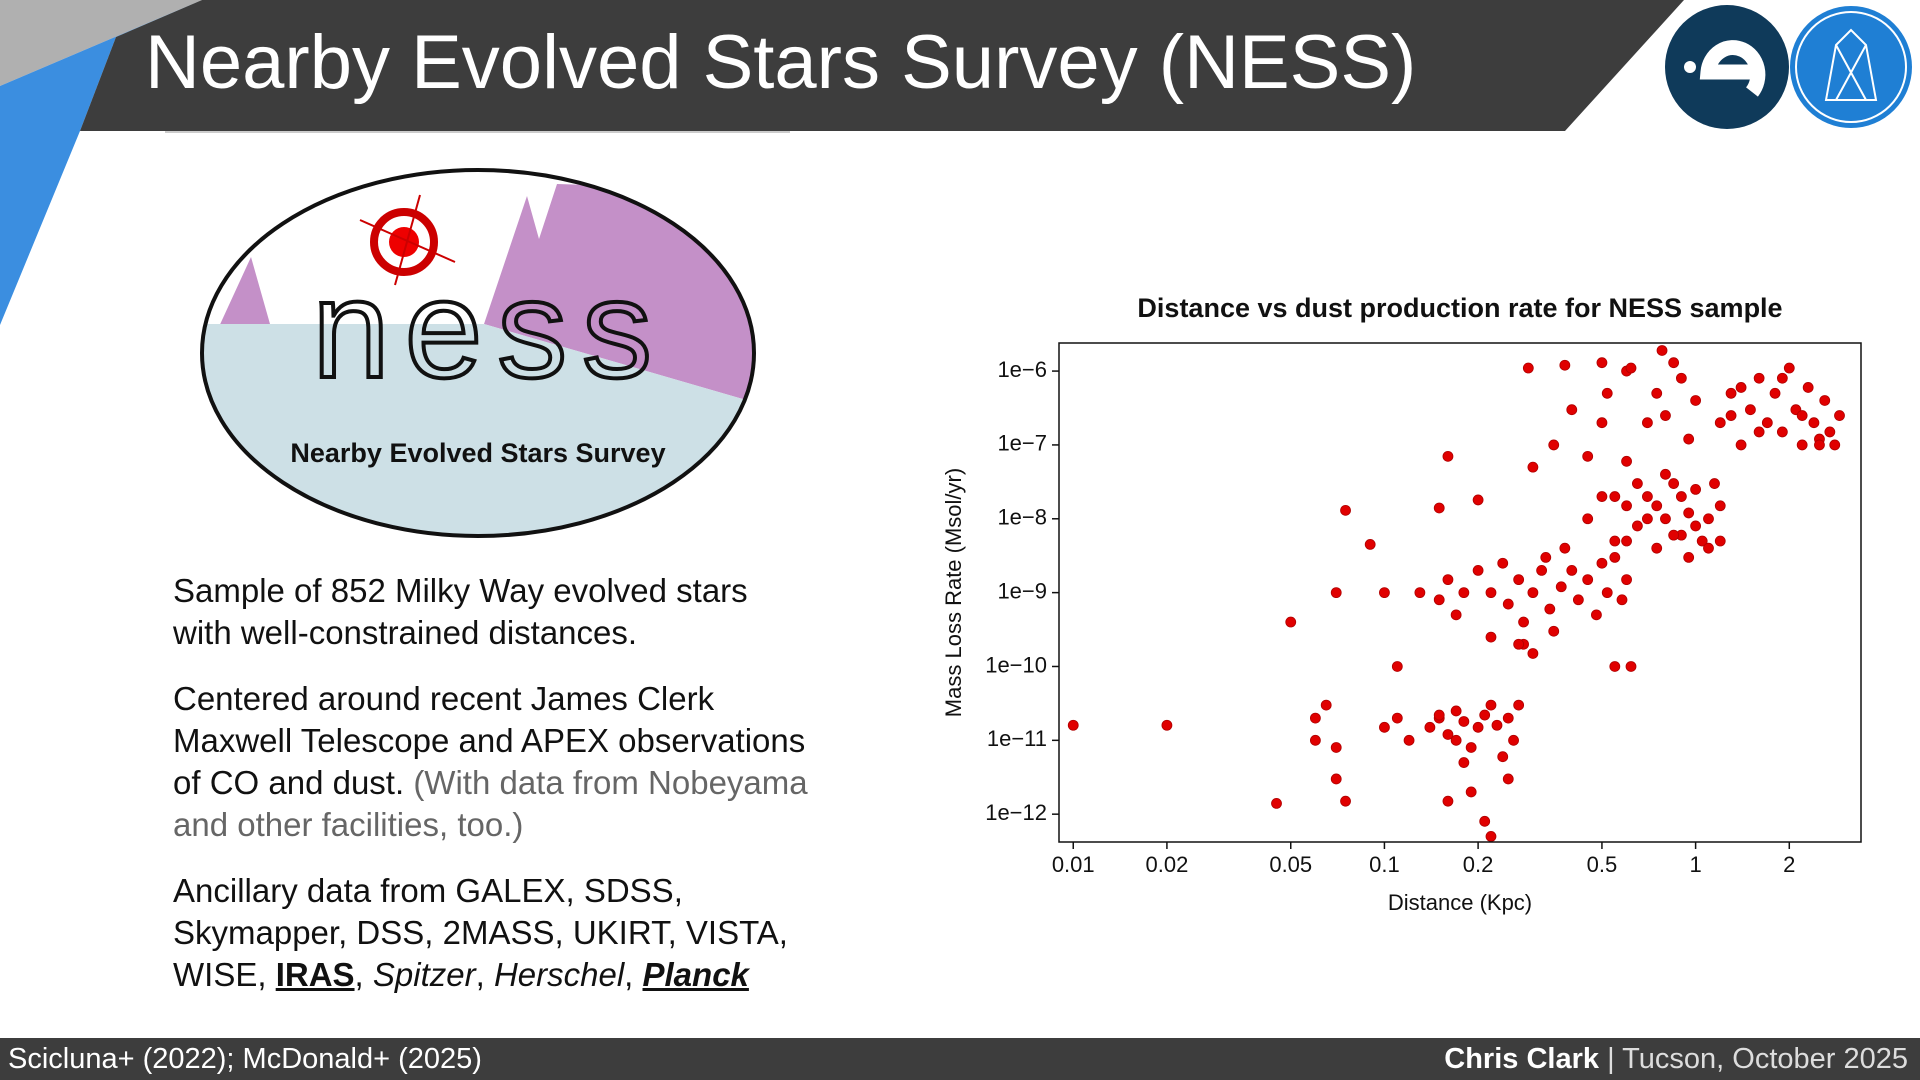  I want to click on text-segment: IRAS, so click(315, 974).